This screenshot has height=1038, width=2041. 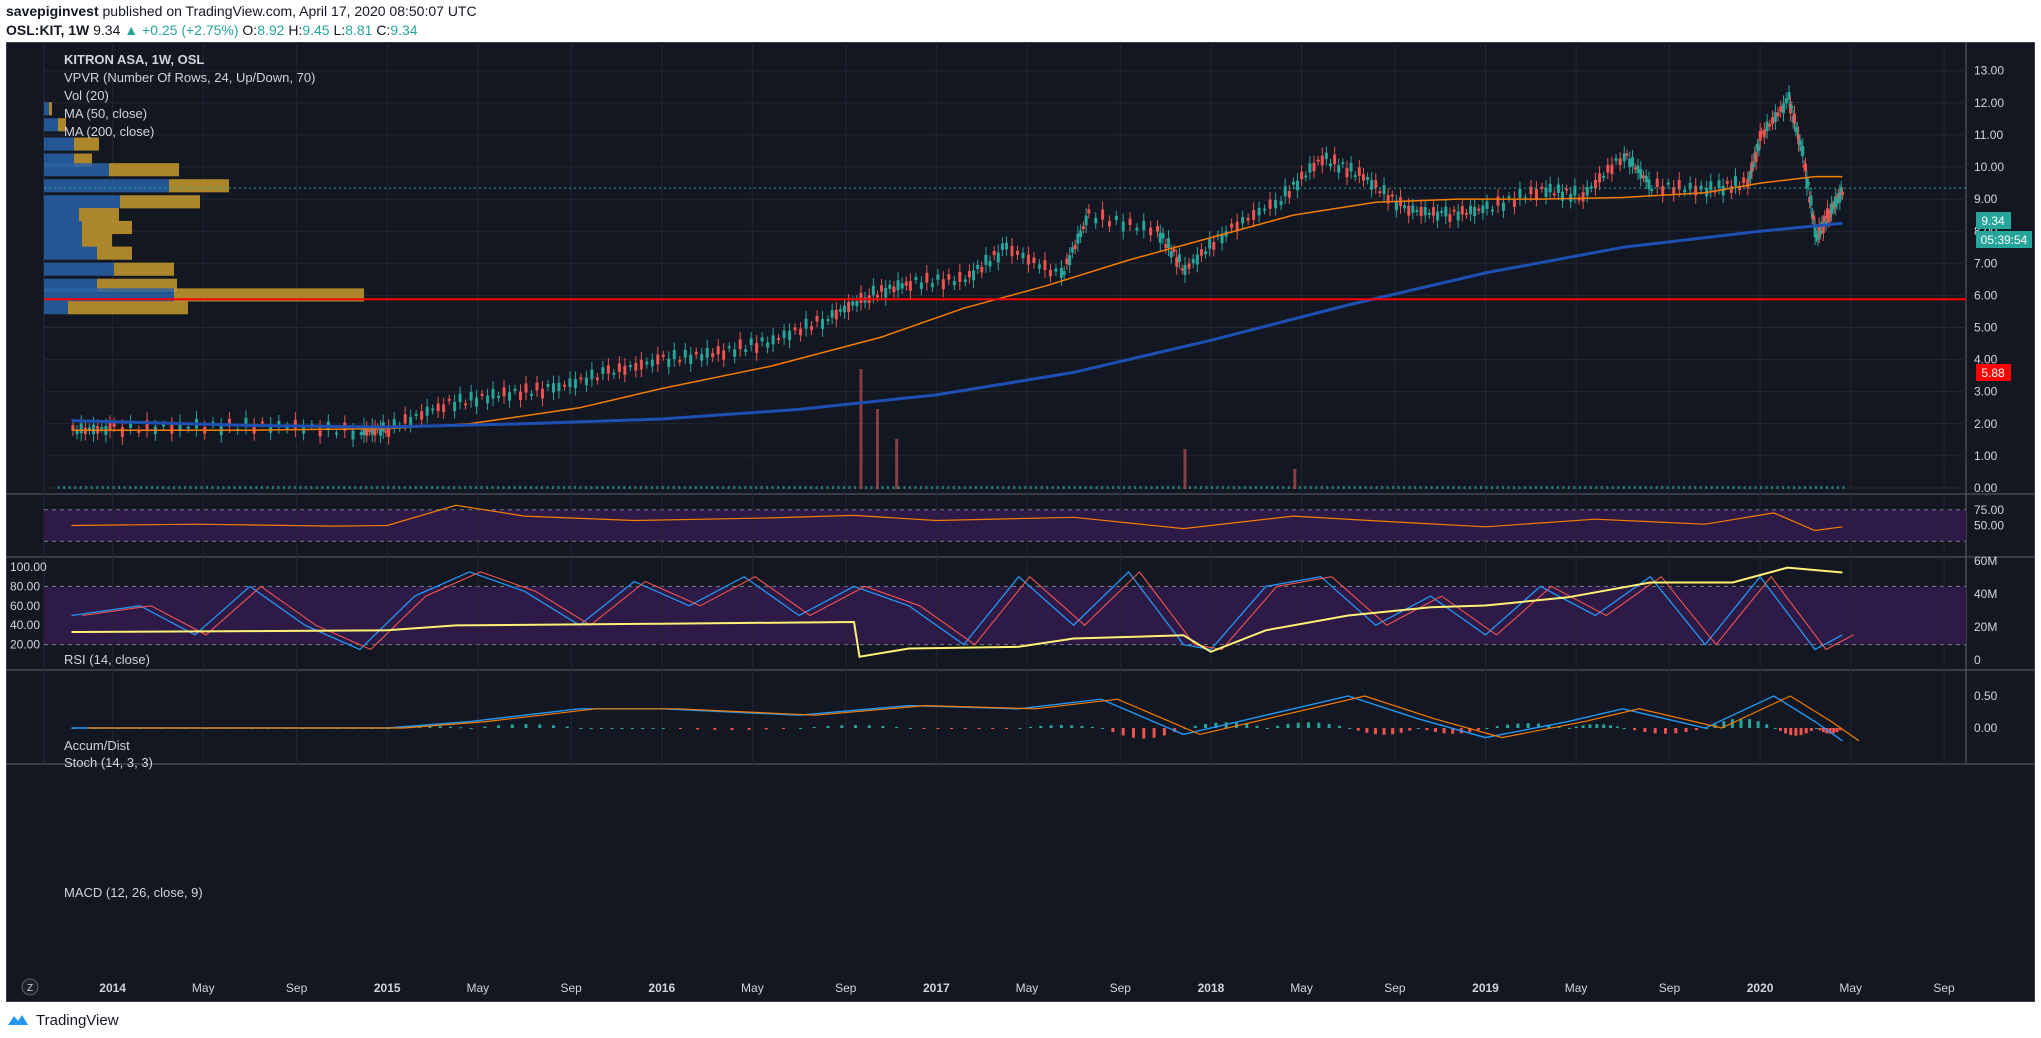 I want to click on price-tick-label: 7.00, so click(x=1986, y=263).